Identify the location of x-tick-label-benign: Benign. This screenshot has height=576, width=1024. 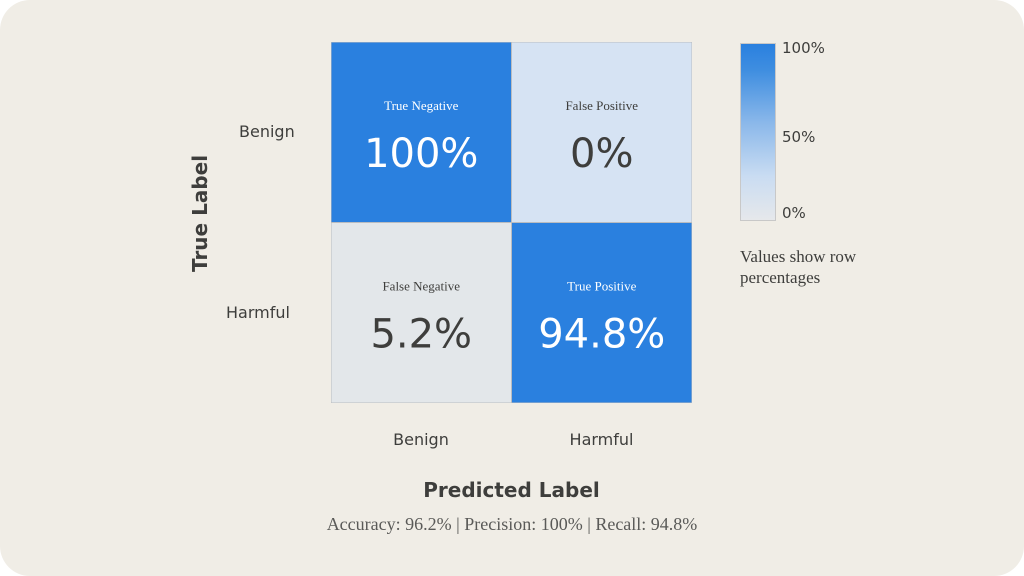
(421, 439).